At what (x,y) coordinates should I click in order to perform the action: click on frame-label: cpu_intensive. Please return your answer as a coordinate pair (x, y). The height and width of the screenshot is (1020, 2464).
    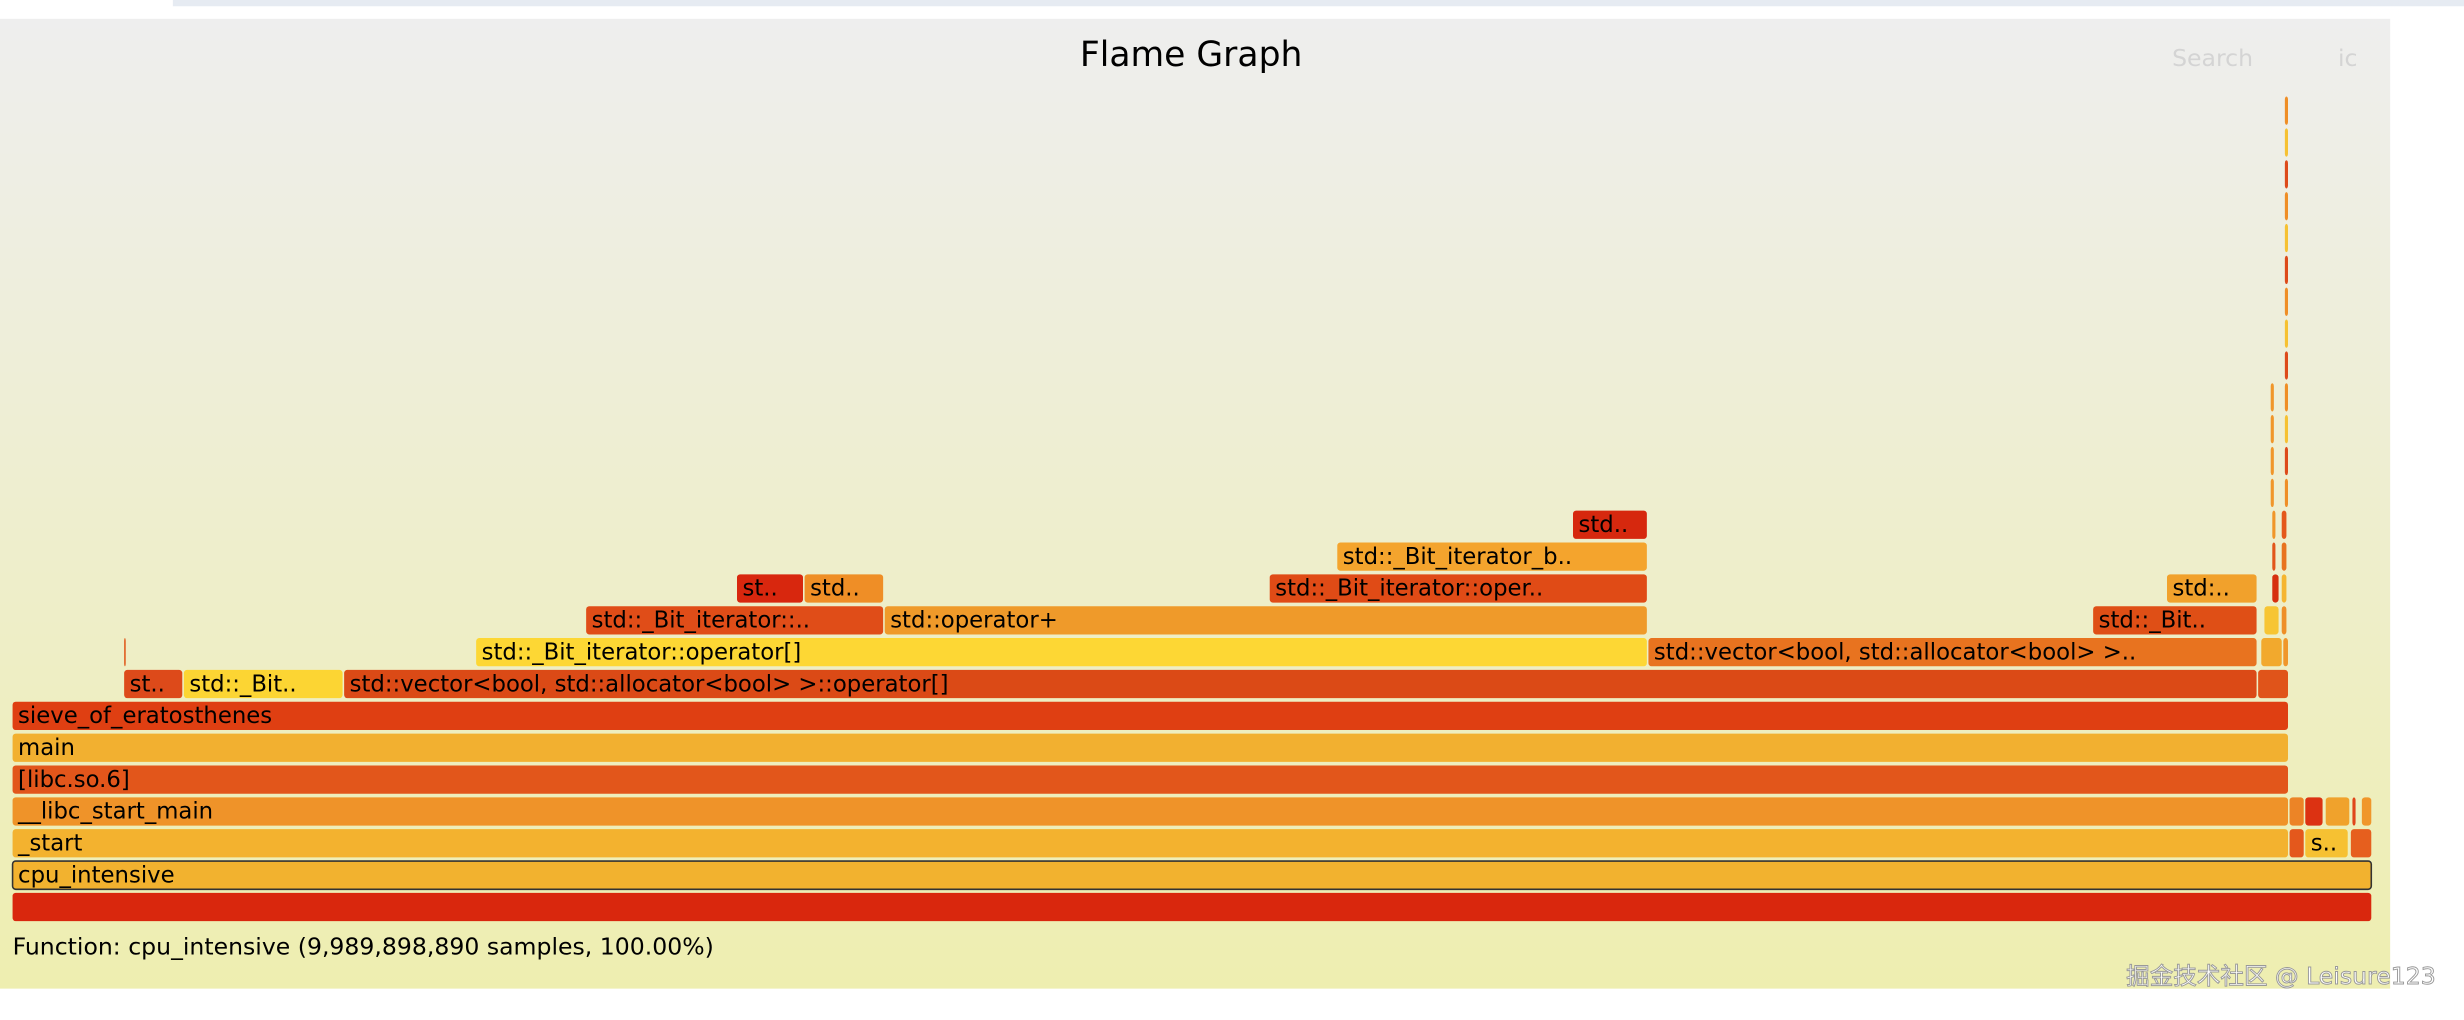
    Looking at the image, I should click on (96, 875).